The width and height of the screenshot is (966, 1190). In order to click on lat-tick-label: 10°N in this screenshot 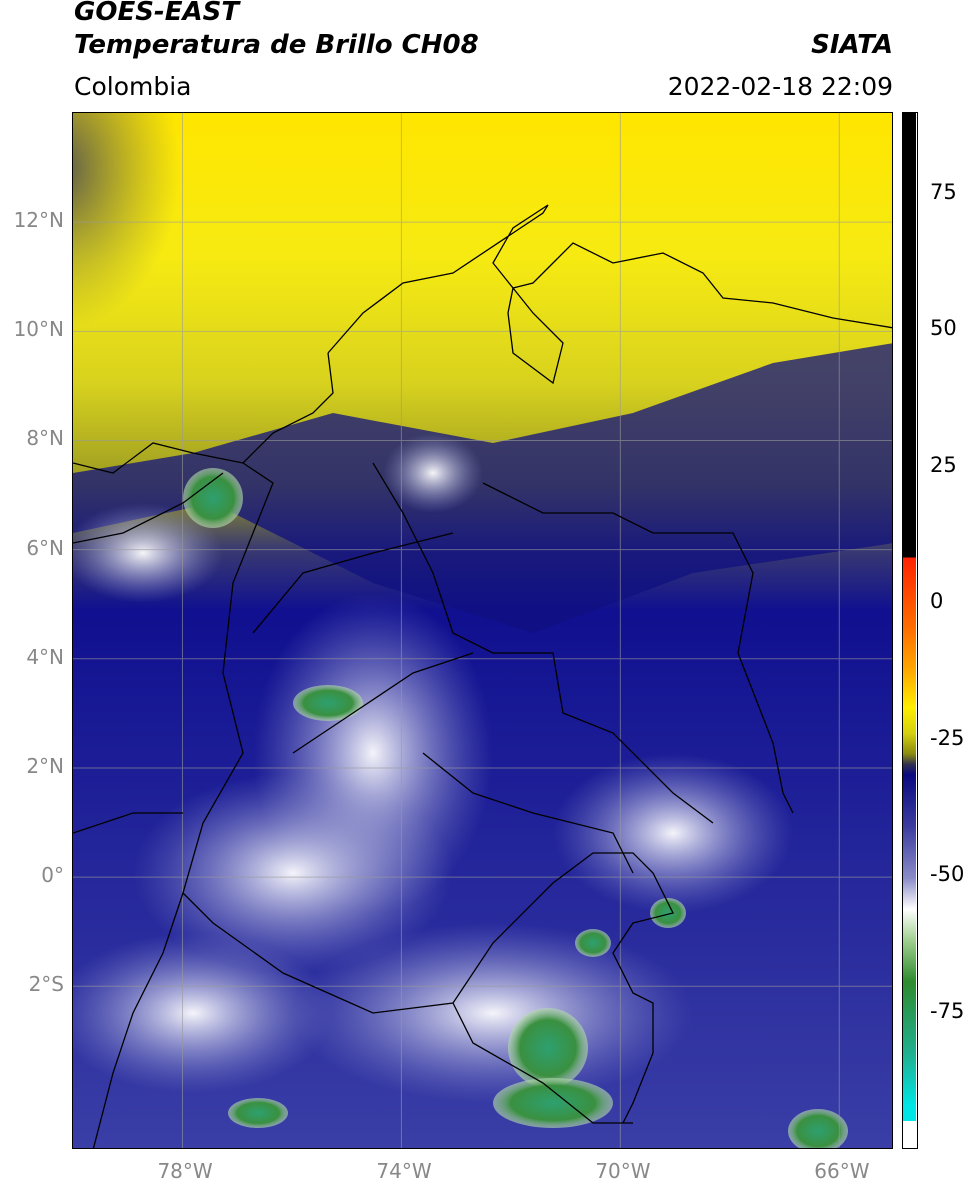, I will do `click(38, 329)`.